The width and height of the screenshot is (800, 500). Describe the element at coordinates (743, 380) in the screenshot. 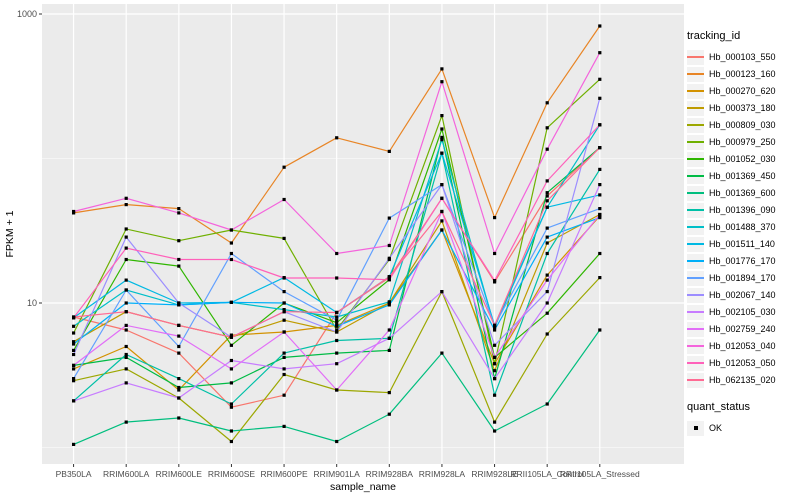

I see `legend-item-Hb_062135_020: Hb_062135_020` at that location.